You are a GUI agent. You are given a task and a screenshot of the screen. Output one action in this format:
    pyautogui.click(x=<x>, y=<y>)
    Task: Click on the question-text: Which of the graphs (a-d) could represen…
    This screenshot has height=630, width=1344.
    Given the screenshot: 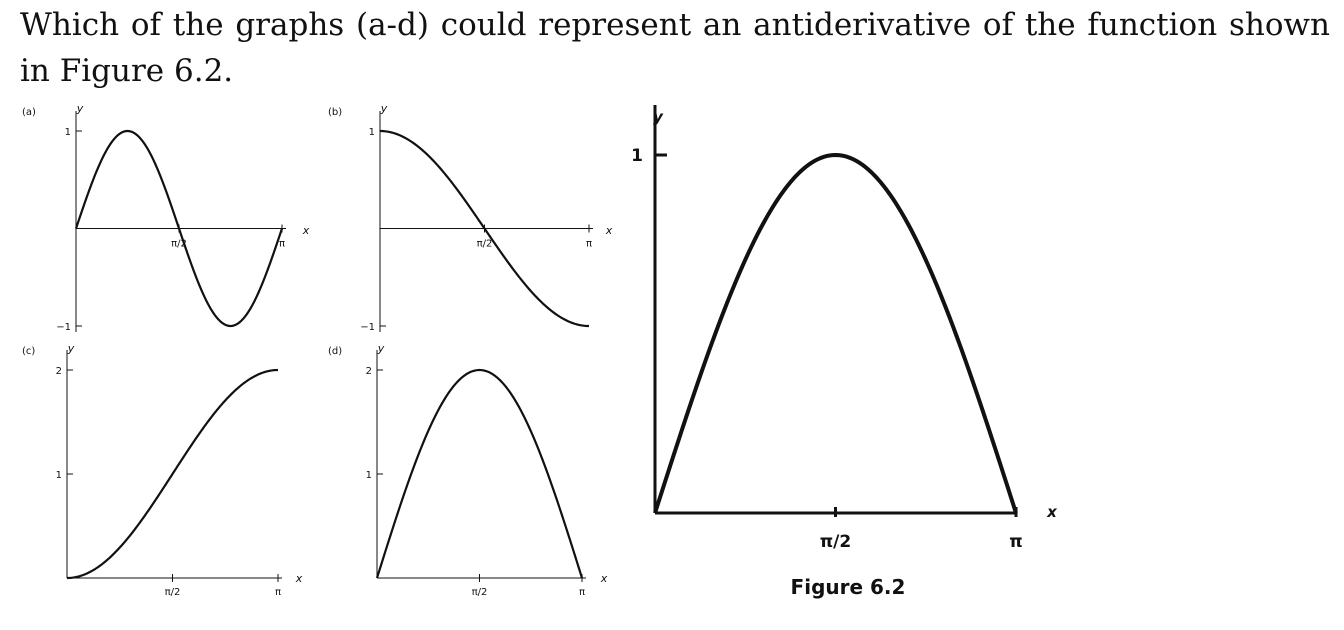 What is the action you would take?
    pyautogui.click(x=675, y=48)
    